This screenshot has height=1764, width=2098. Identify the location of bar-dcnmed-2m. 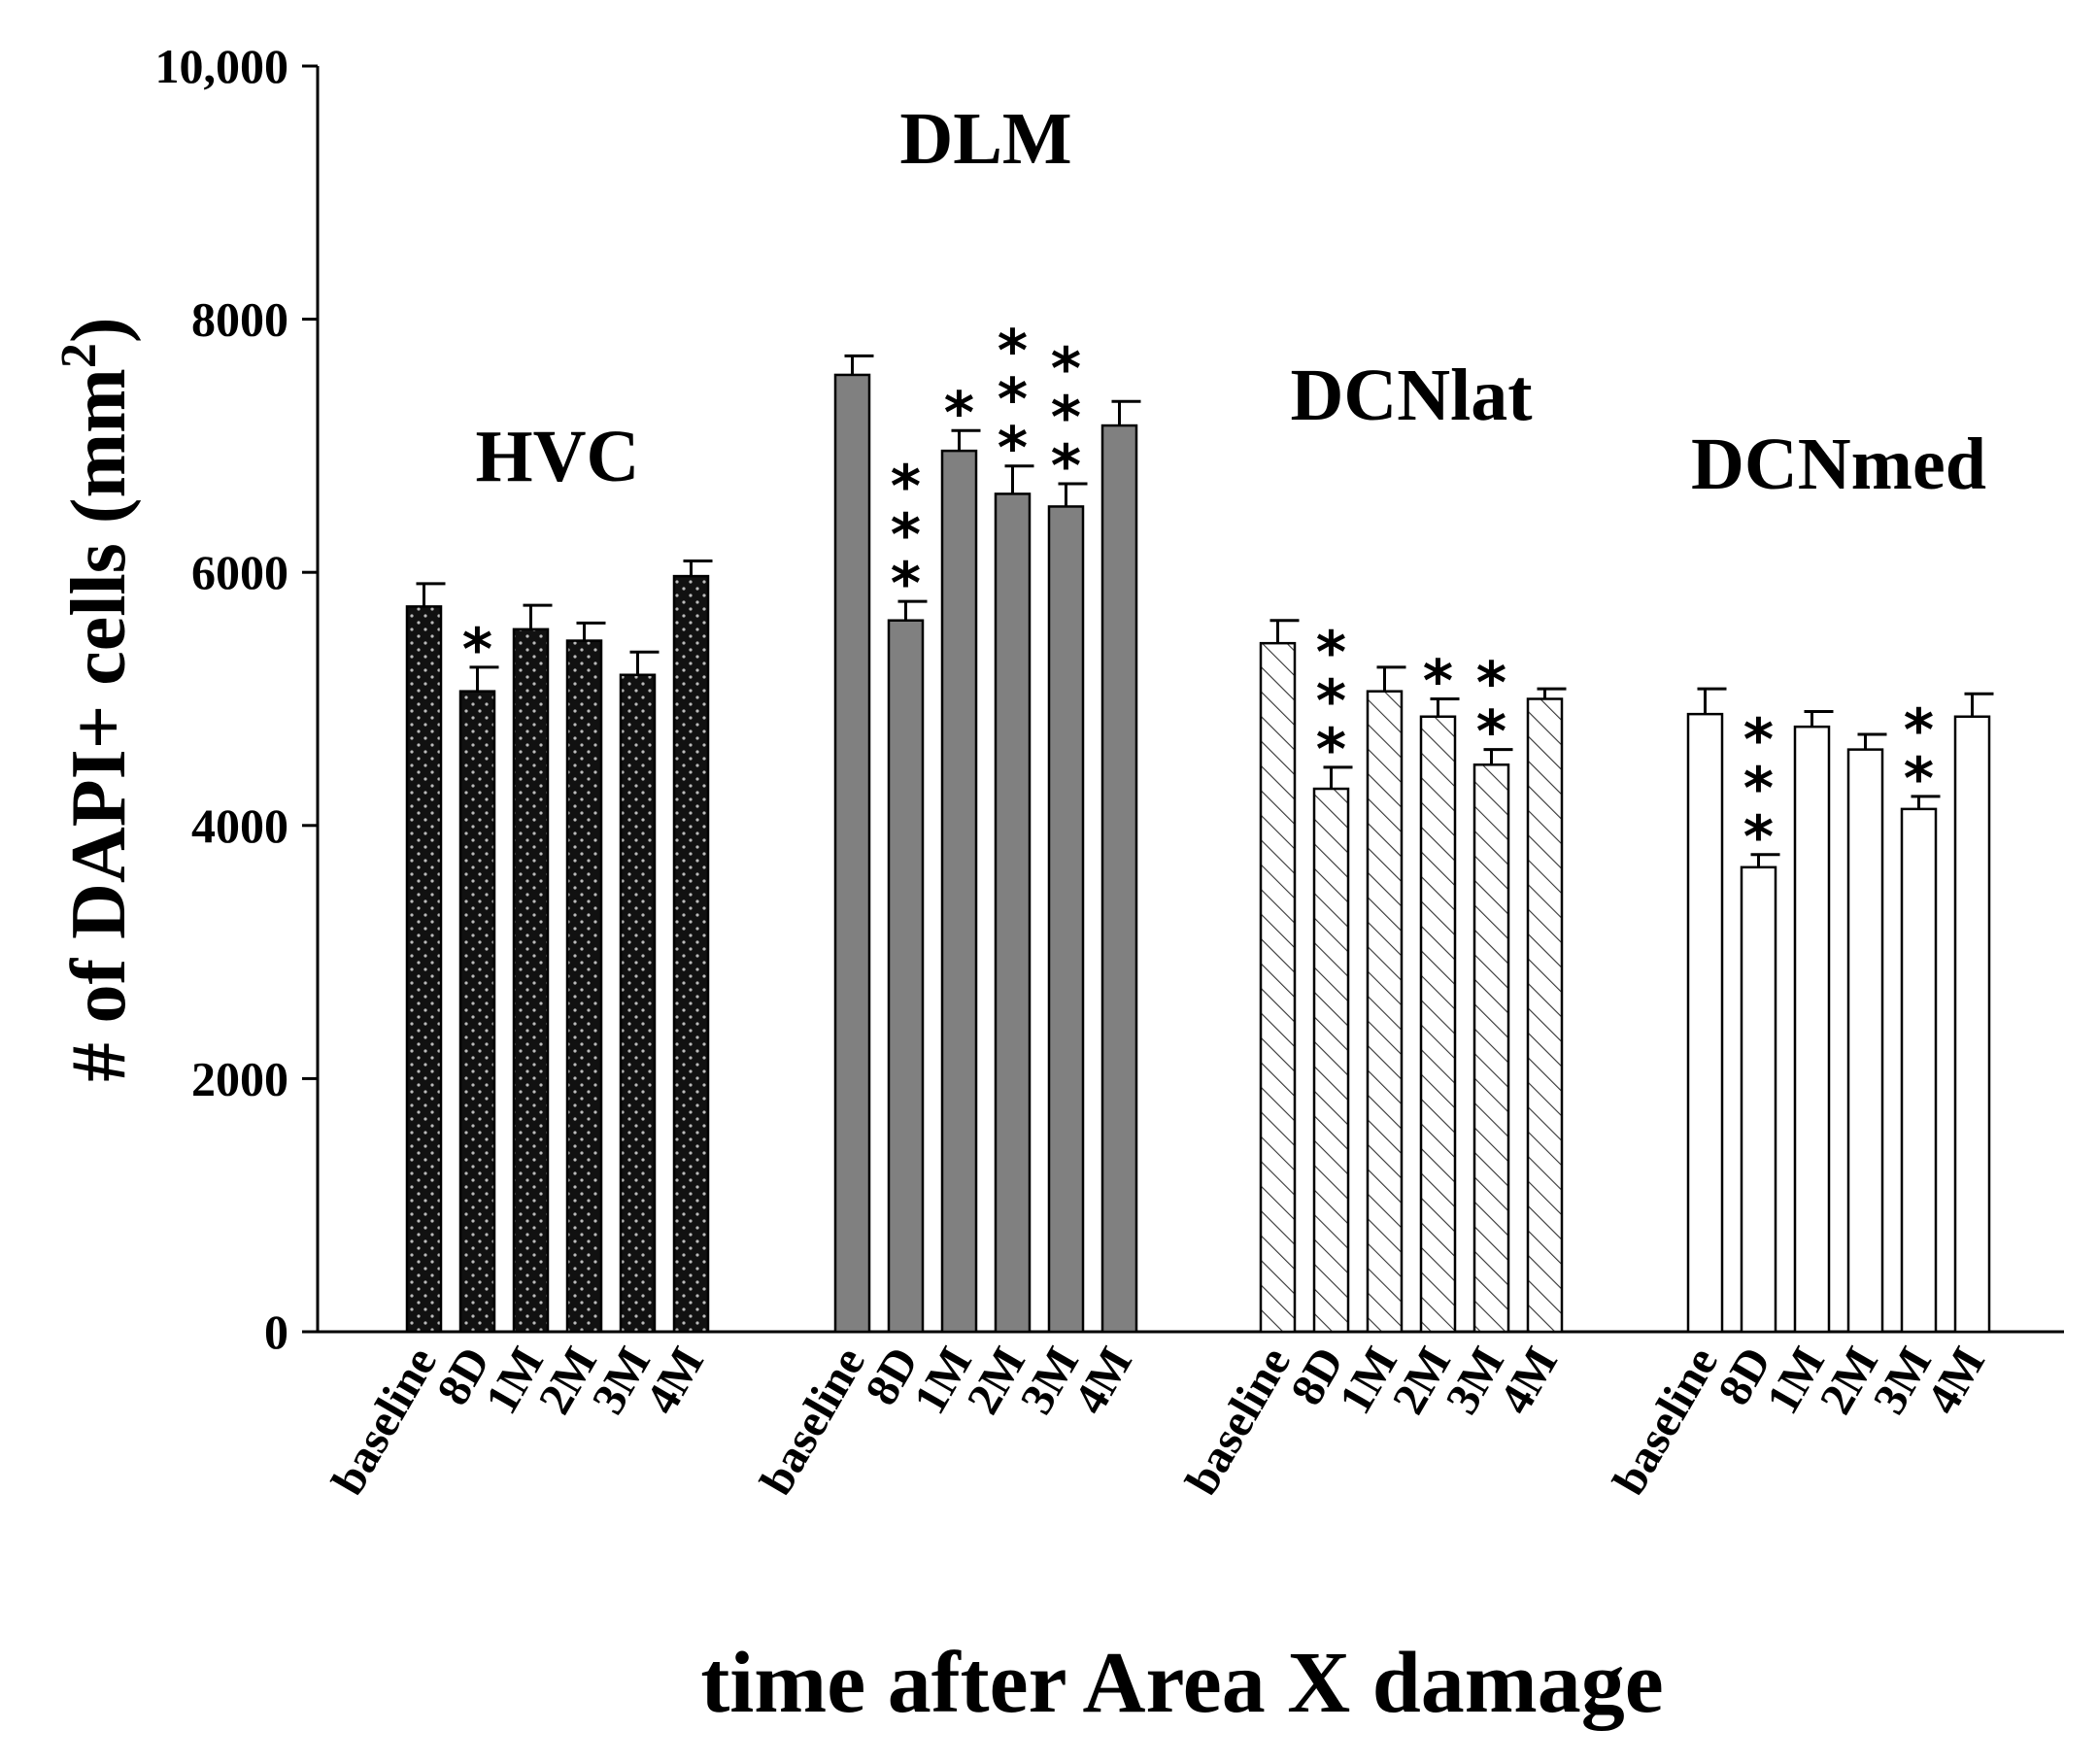
(1865, 1041).